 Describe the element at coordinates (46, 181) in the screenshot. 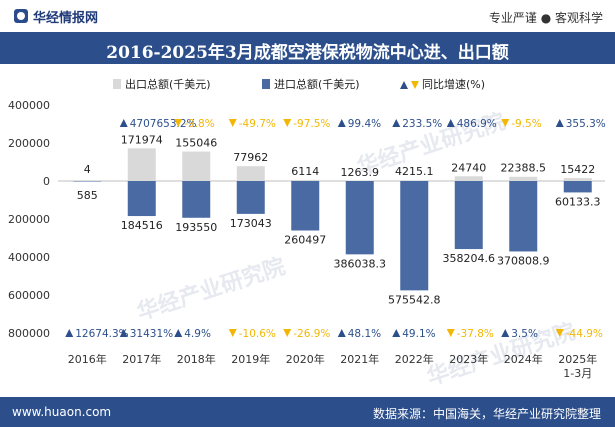

I see `y-tick-label: 0` at that location.